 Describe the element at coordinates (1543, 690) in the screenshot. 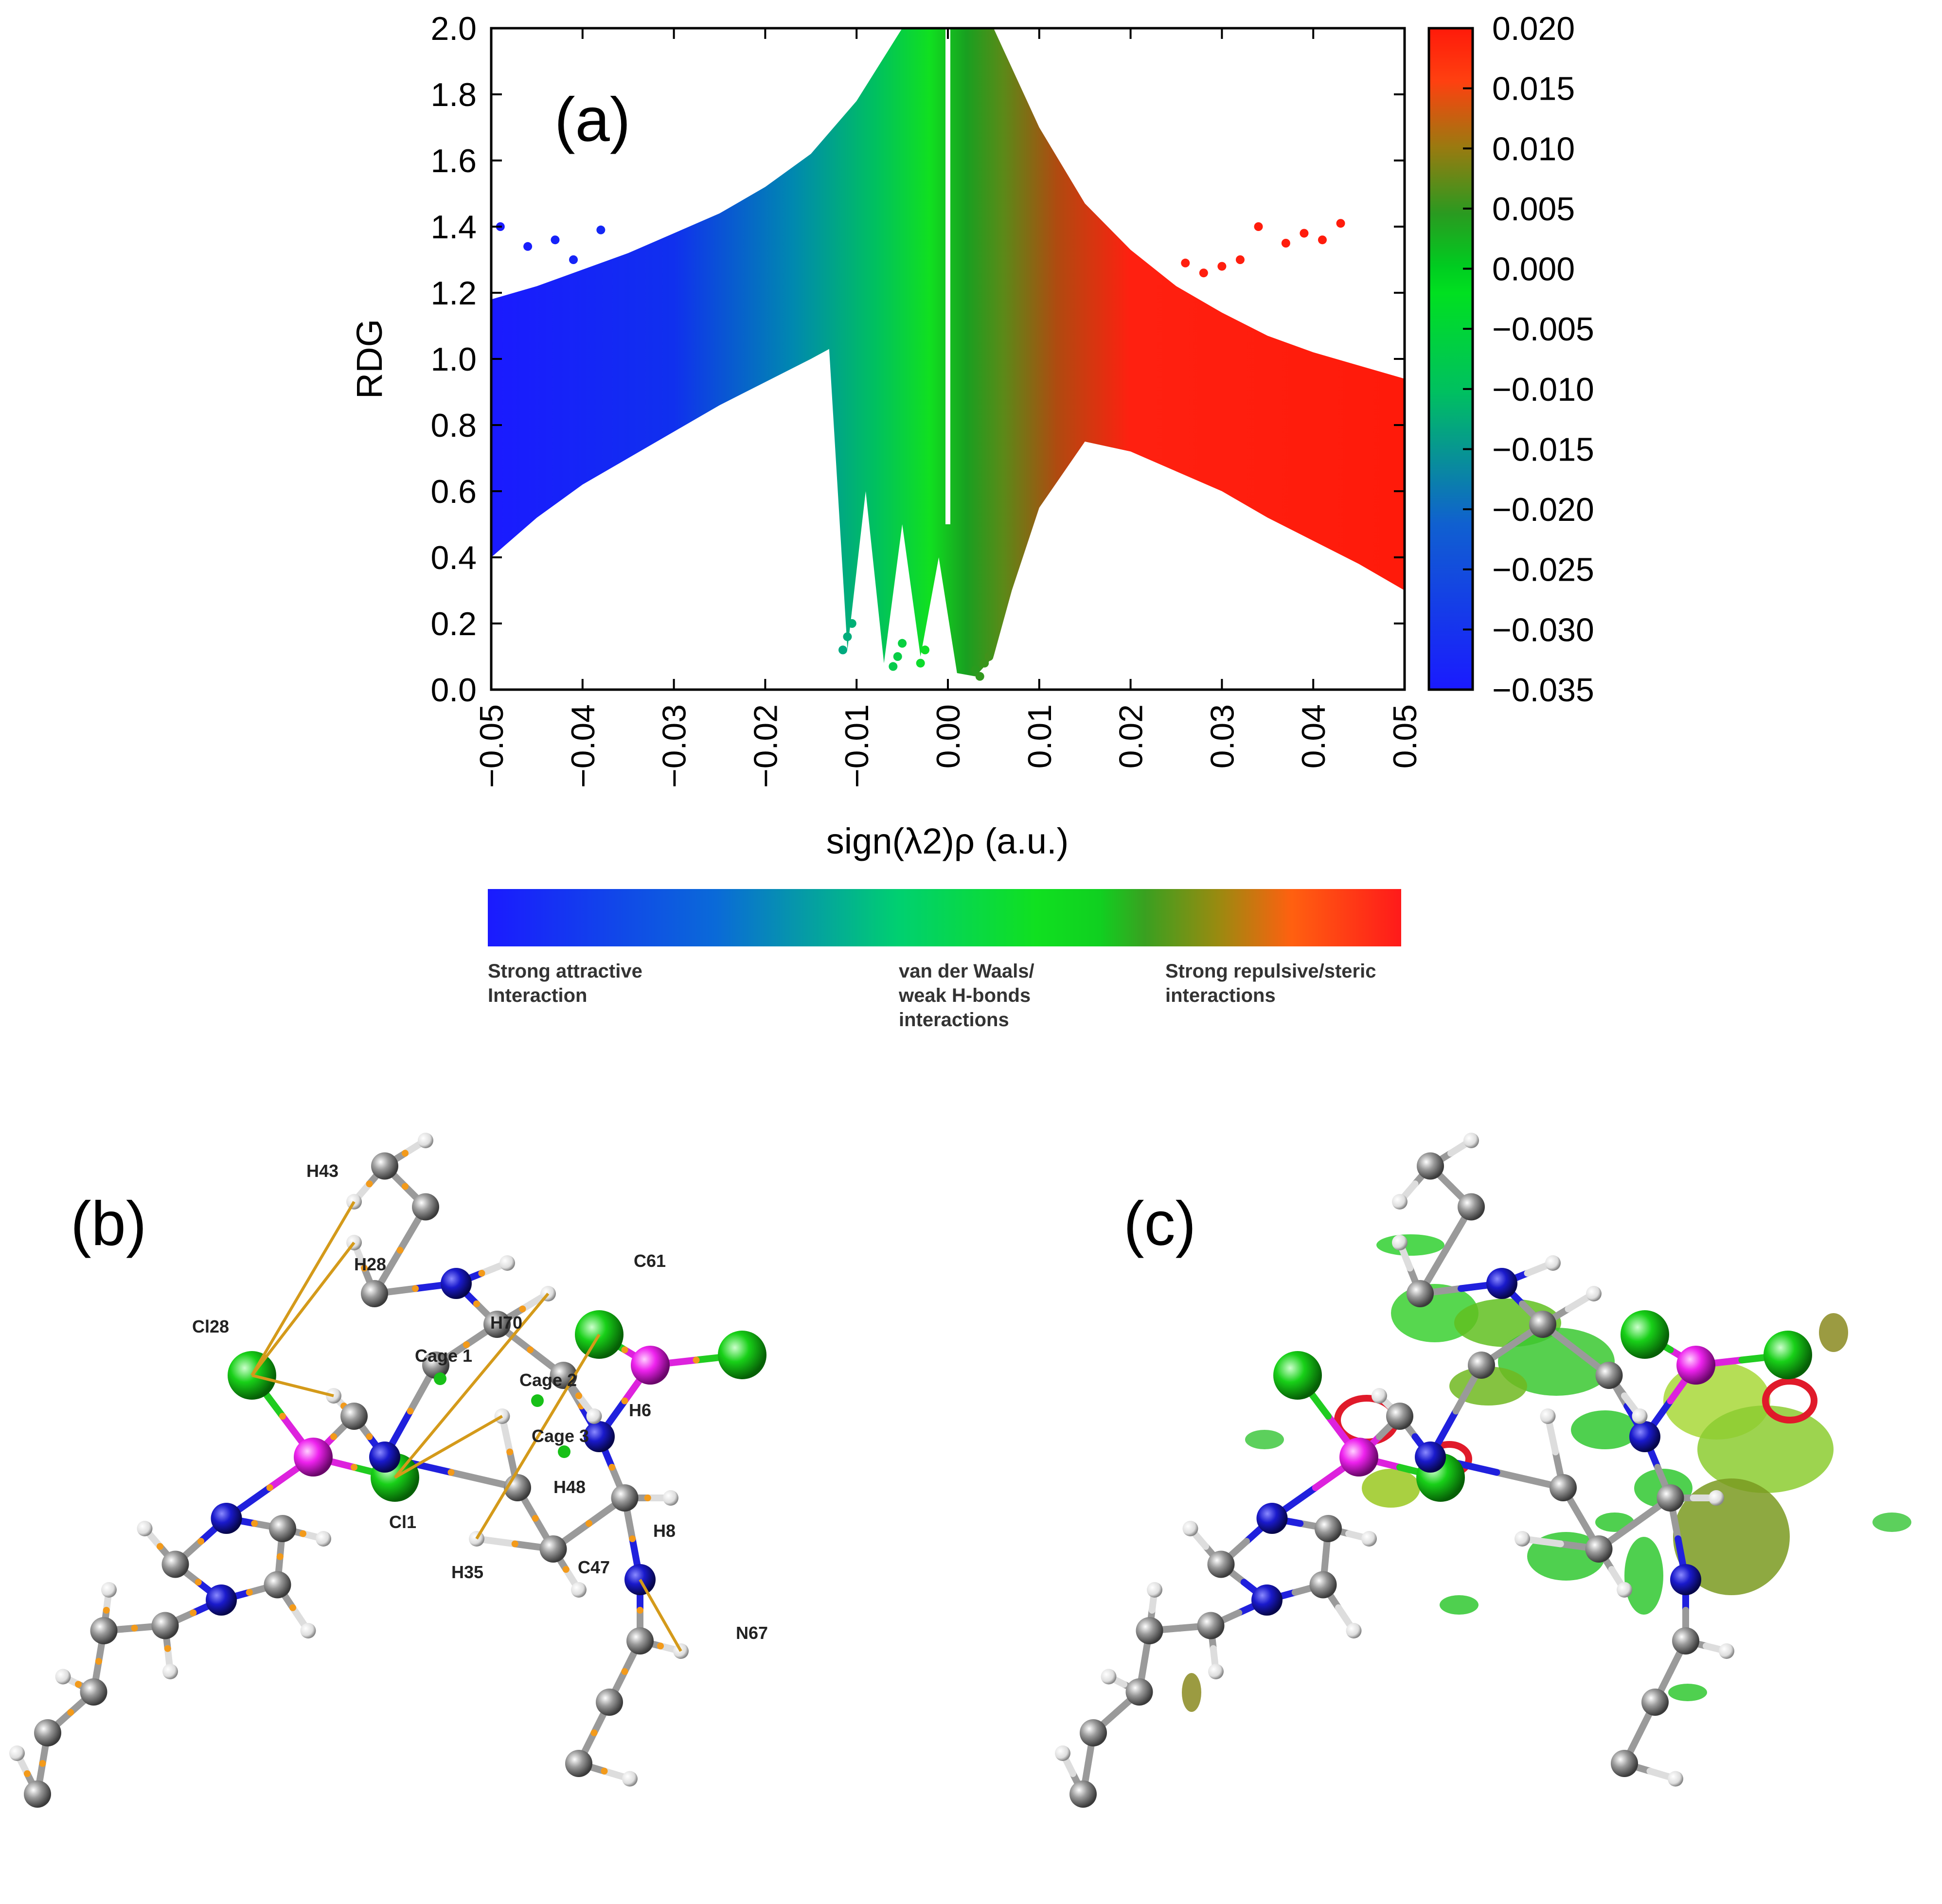

I see `colorbar-tick-label: −0.035` at that location.